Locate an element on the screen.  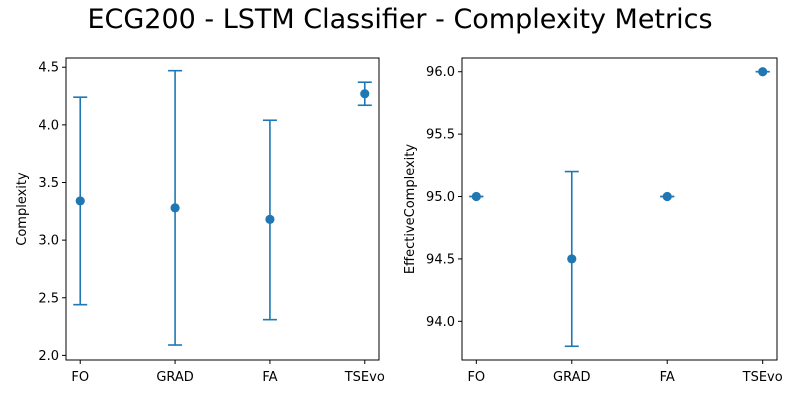
y-axis-label: EffectiveComplexity is located at coordinates (410, 209).